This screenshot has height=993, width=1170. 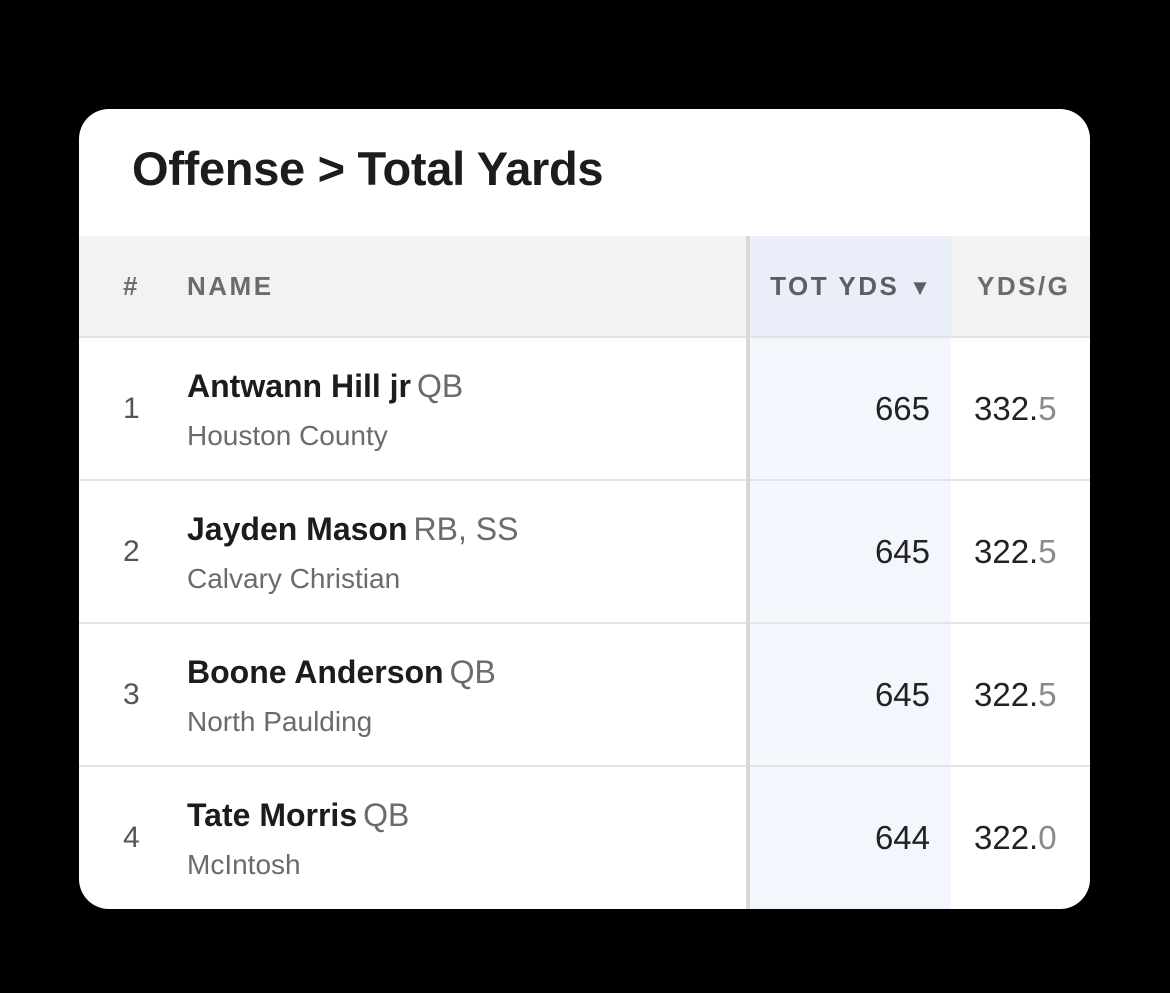 What do you see at coordinates (294, 578) in the screenshot?
I see `player-school: Calvary Christian` at bounding box center [294, 578].